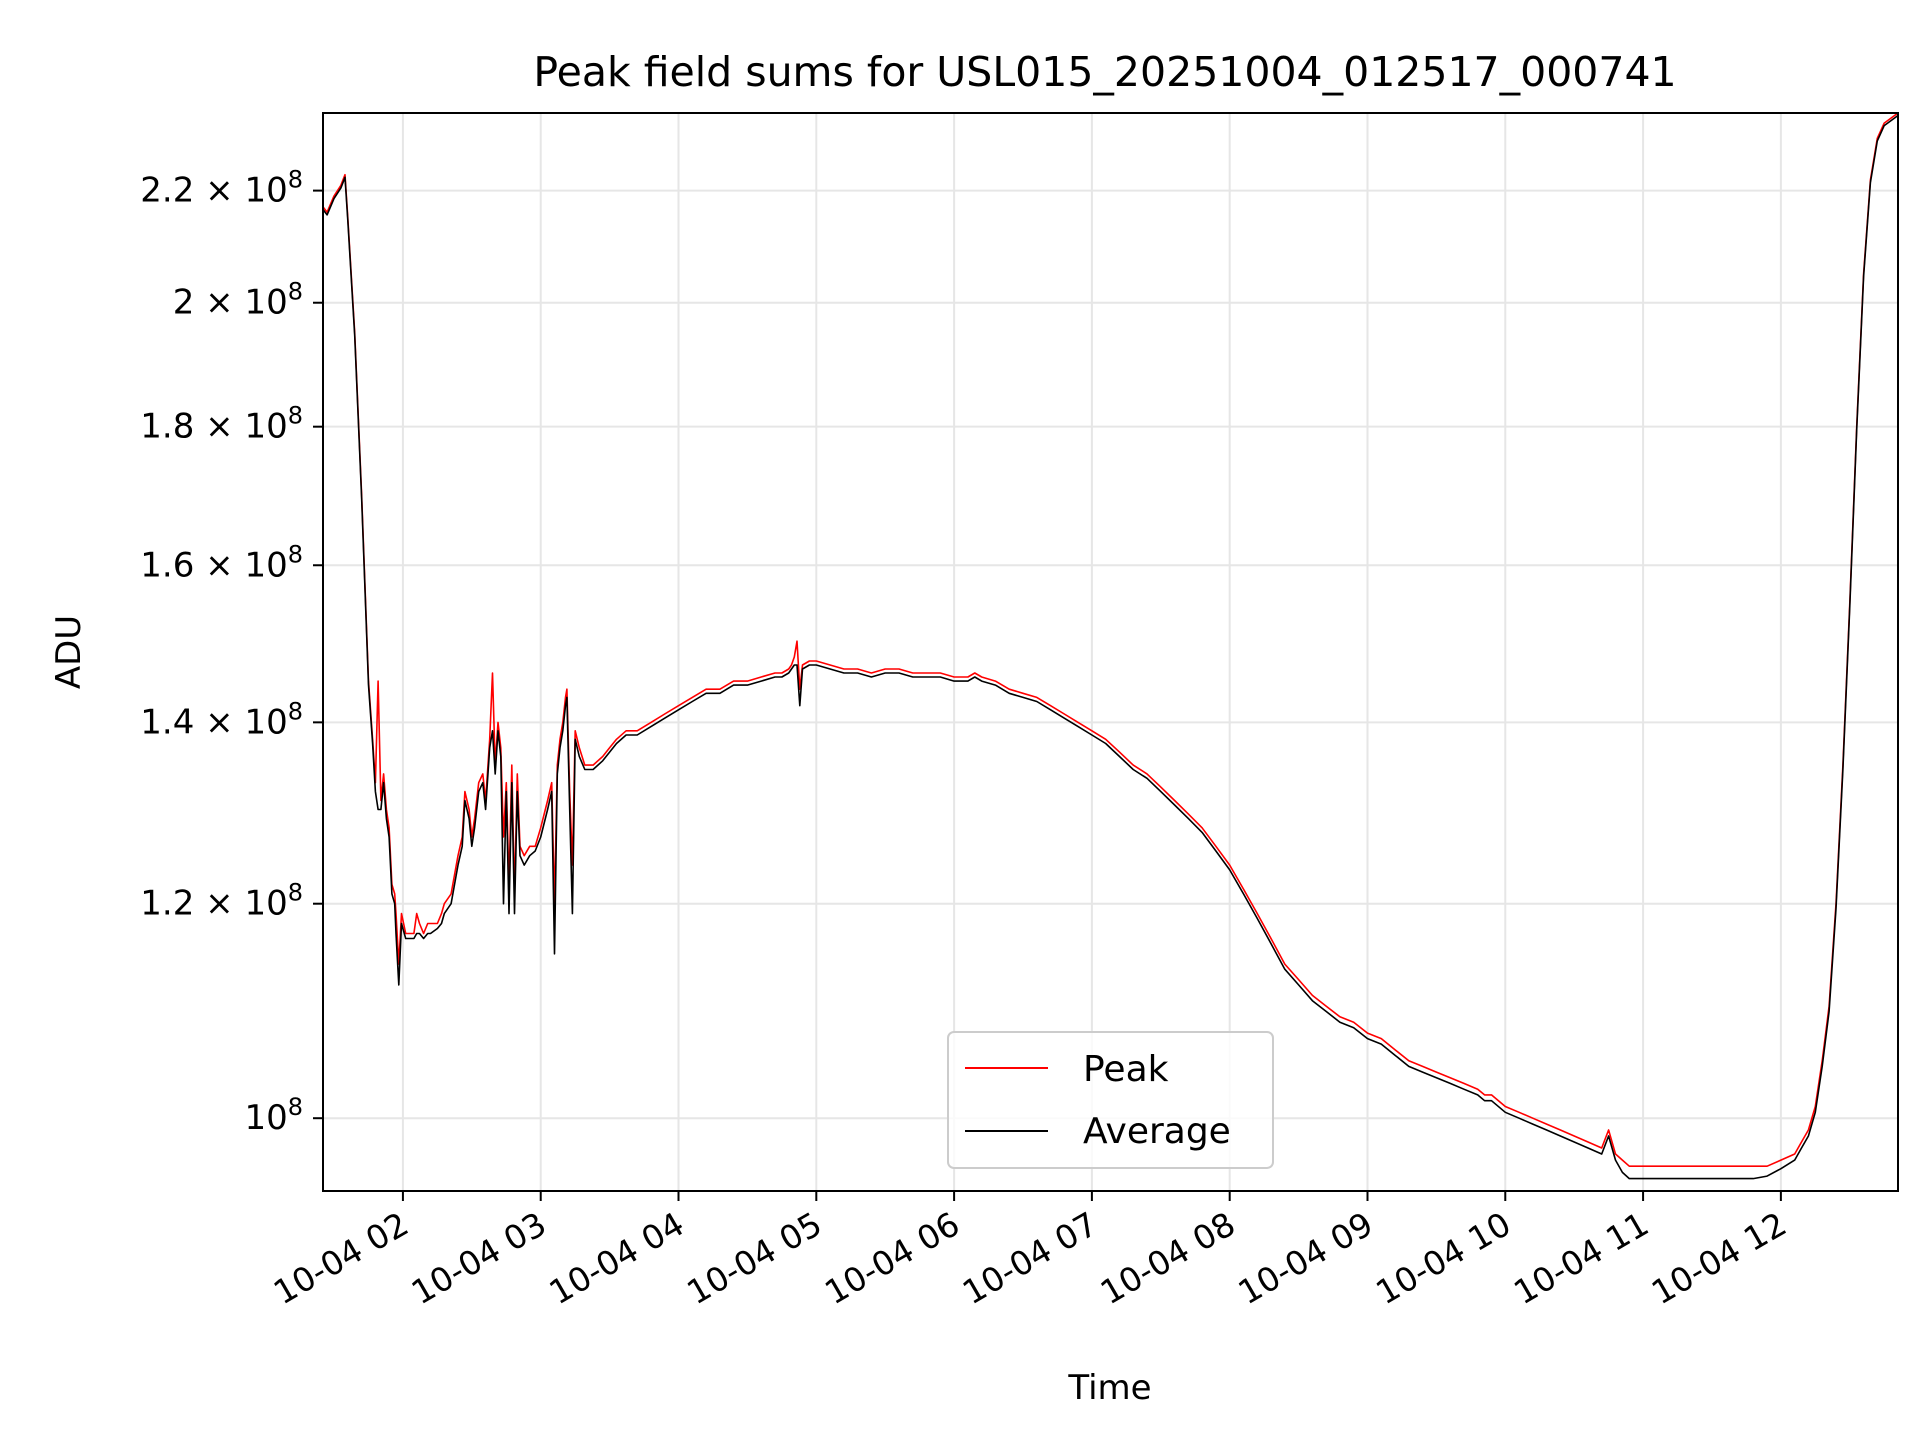  I want to click on y-tick-label: 2 × 108, so click(238, 300).